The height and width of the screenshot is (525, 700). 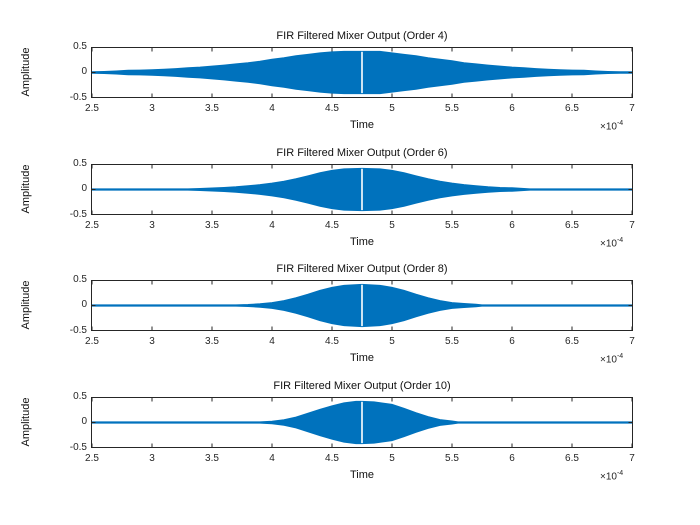 What do you see at coordinates (362, 36) in the screenshot?
I see `subplot-title: FIR Filtered Mixer Output (Order 4)` at bounding box center [362, 36].